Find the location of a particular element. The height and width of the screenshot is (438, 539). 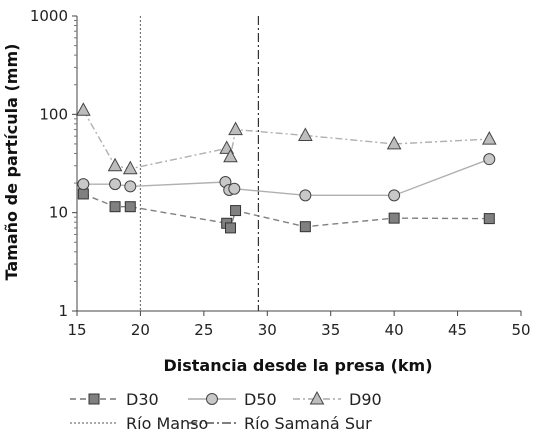

legend-item: D90 is located at coordinates (337, 399).